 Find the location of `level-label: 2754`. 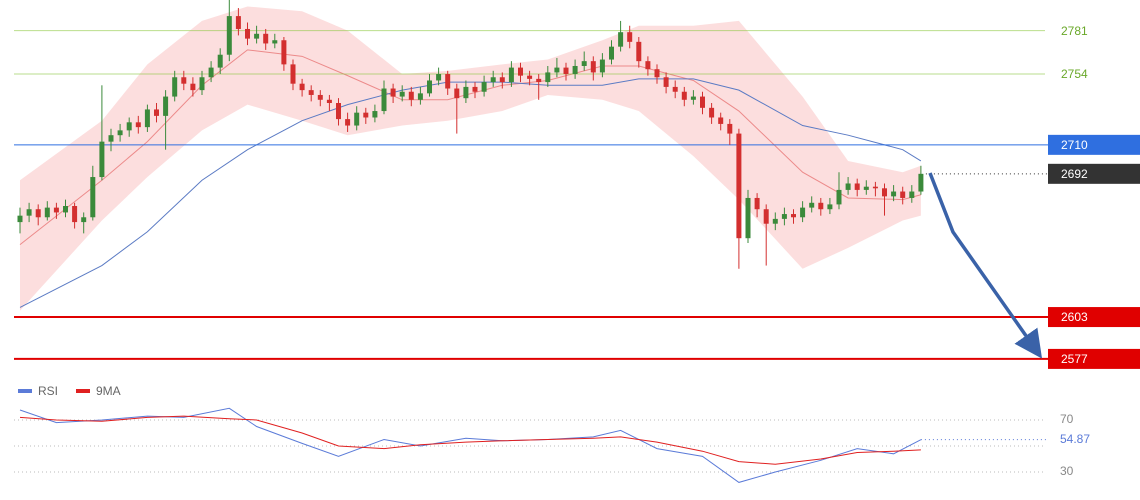

level-label: 2754 is located at coordinates (1074, 74).